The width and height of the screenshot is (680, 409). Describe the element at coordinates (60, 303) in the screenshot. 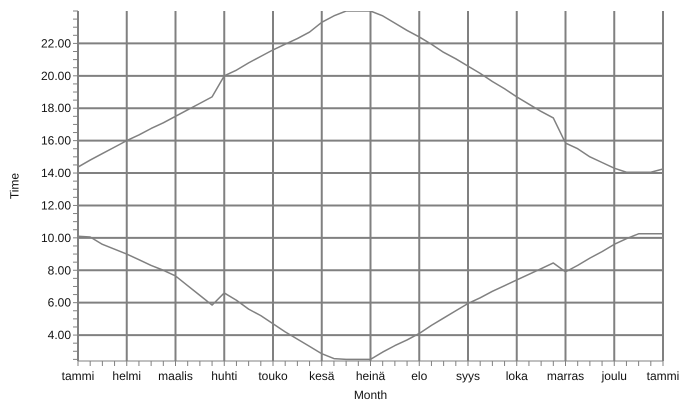

I see `y-tick-label: 6.00` at that location.